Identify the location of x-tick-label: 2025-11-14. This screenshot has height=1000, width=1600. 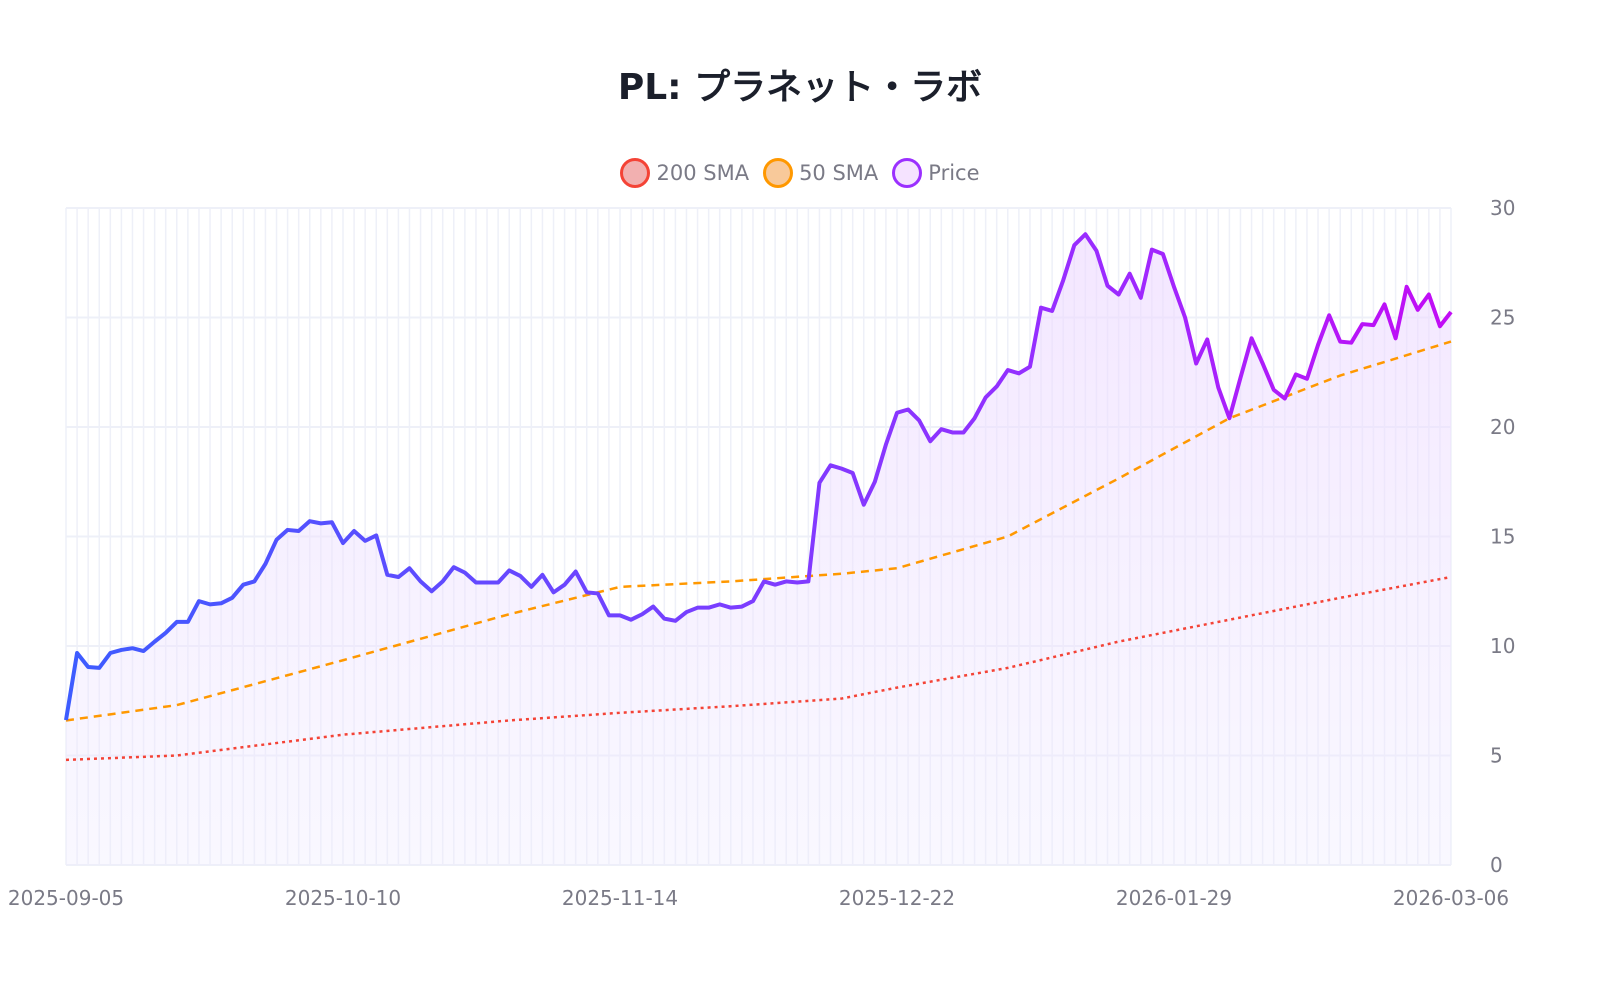
(620, 898).